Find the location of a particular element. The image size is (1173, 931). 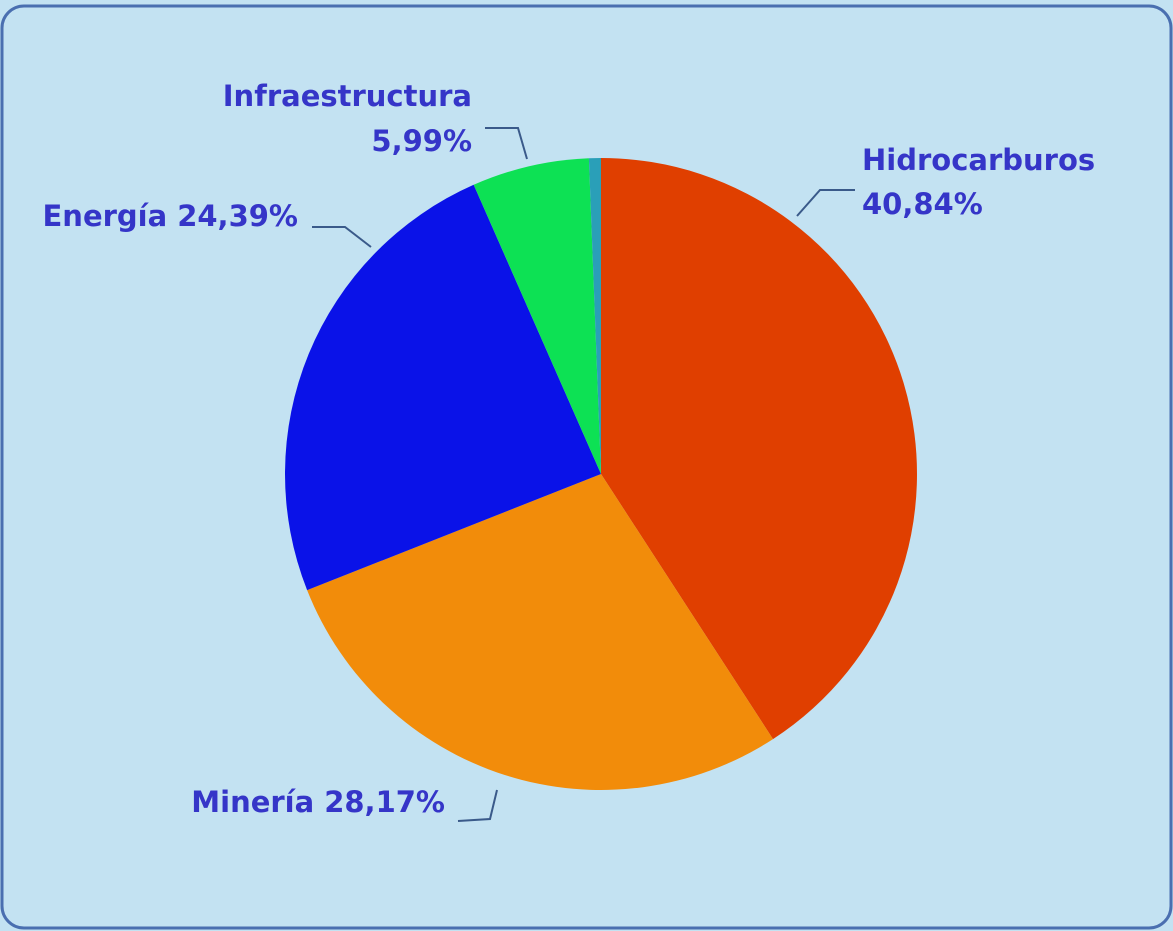

slice-label: Energía is located at coordinates (105, 216).